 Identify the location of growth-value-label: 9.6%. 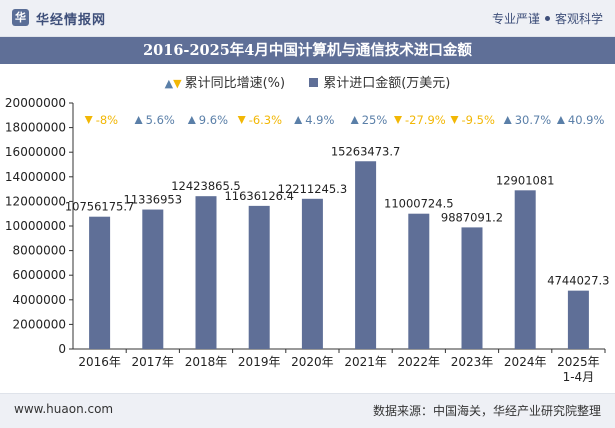
(213, 120).